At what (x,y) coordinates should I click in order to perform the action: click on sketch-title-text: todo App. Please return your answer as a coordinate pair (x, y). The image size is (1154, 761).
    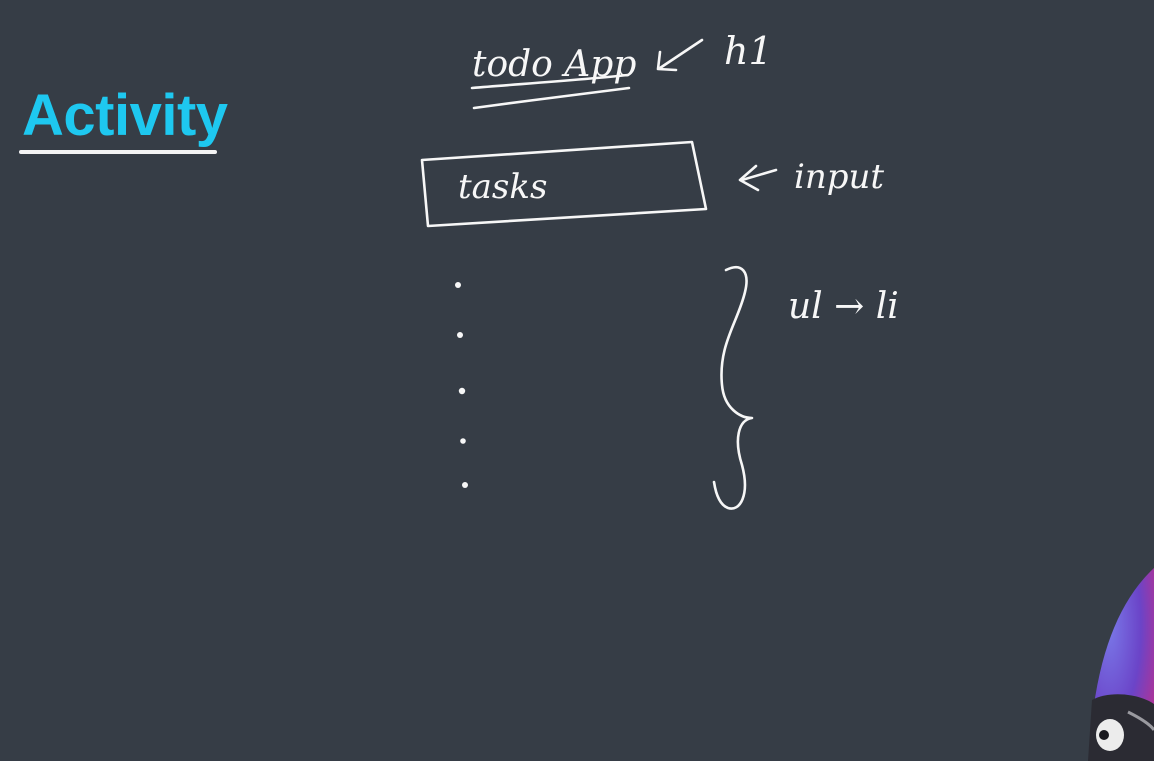
    Looking at the image, I should click on (554, 64).